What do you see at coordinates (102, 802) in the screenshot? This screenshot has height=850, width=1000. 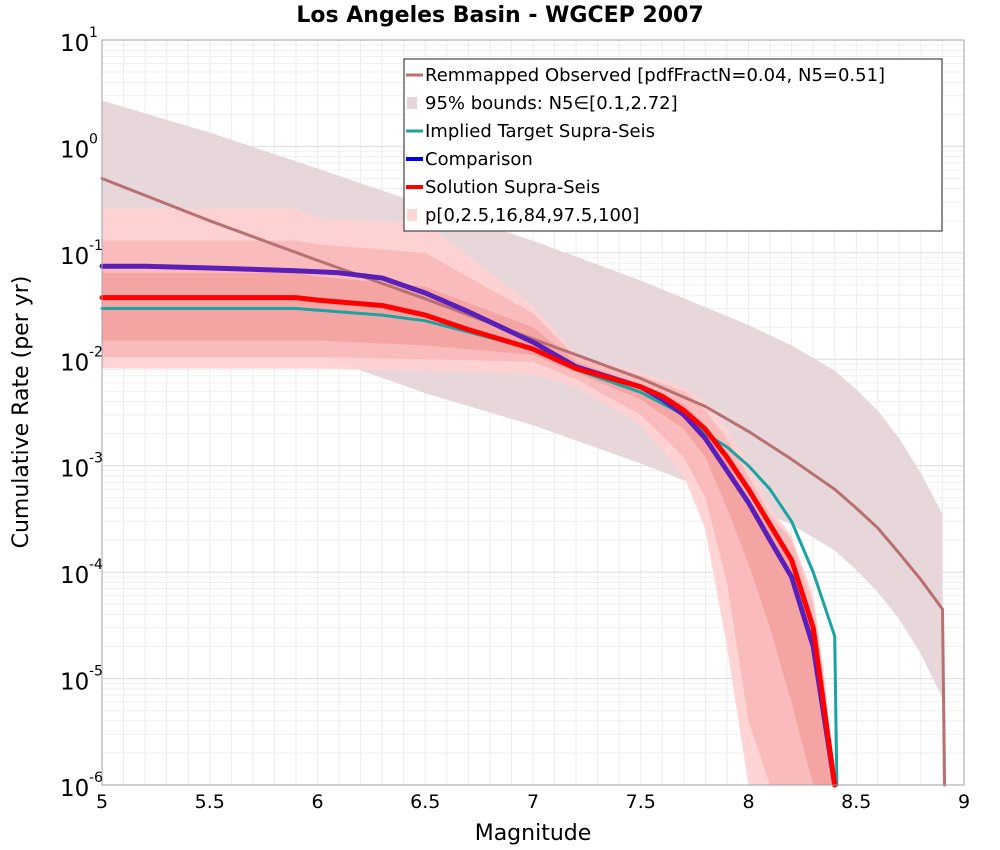 I see `x-tick-label: 5` at bounding box center [102, 802].